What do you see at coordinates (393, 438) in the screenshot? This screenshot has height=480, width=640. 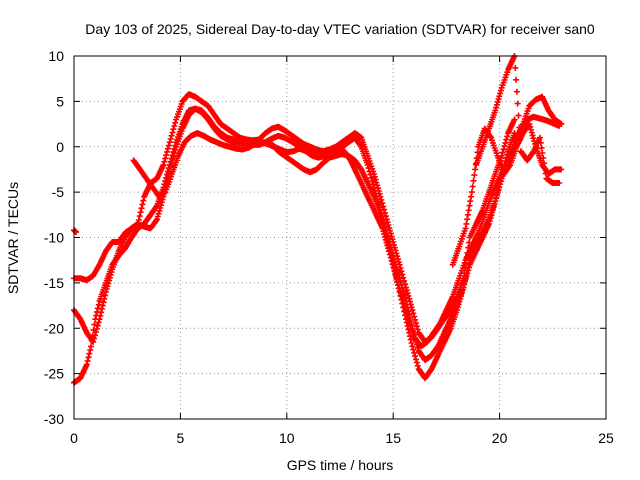 I see `x-tick-label: 15` at bounding box center [393, 438].